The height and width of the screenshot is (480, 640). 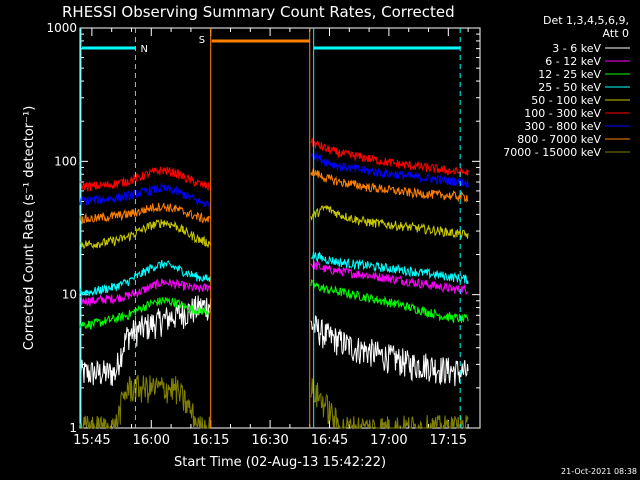 I want to click on x-tick-label: 16:45, so click(x=329, y=440).